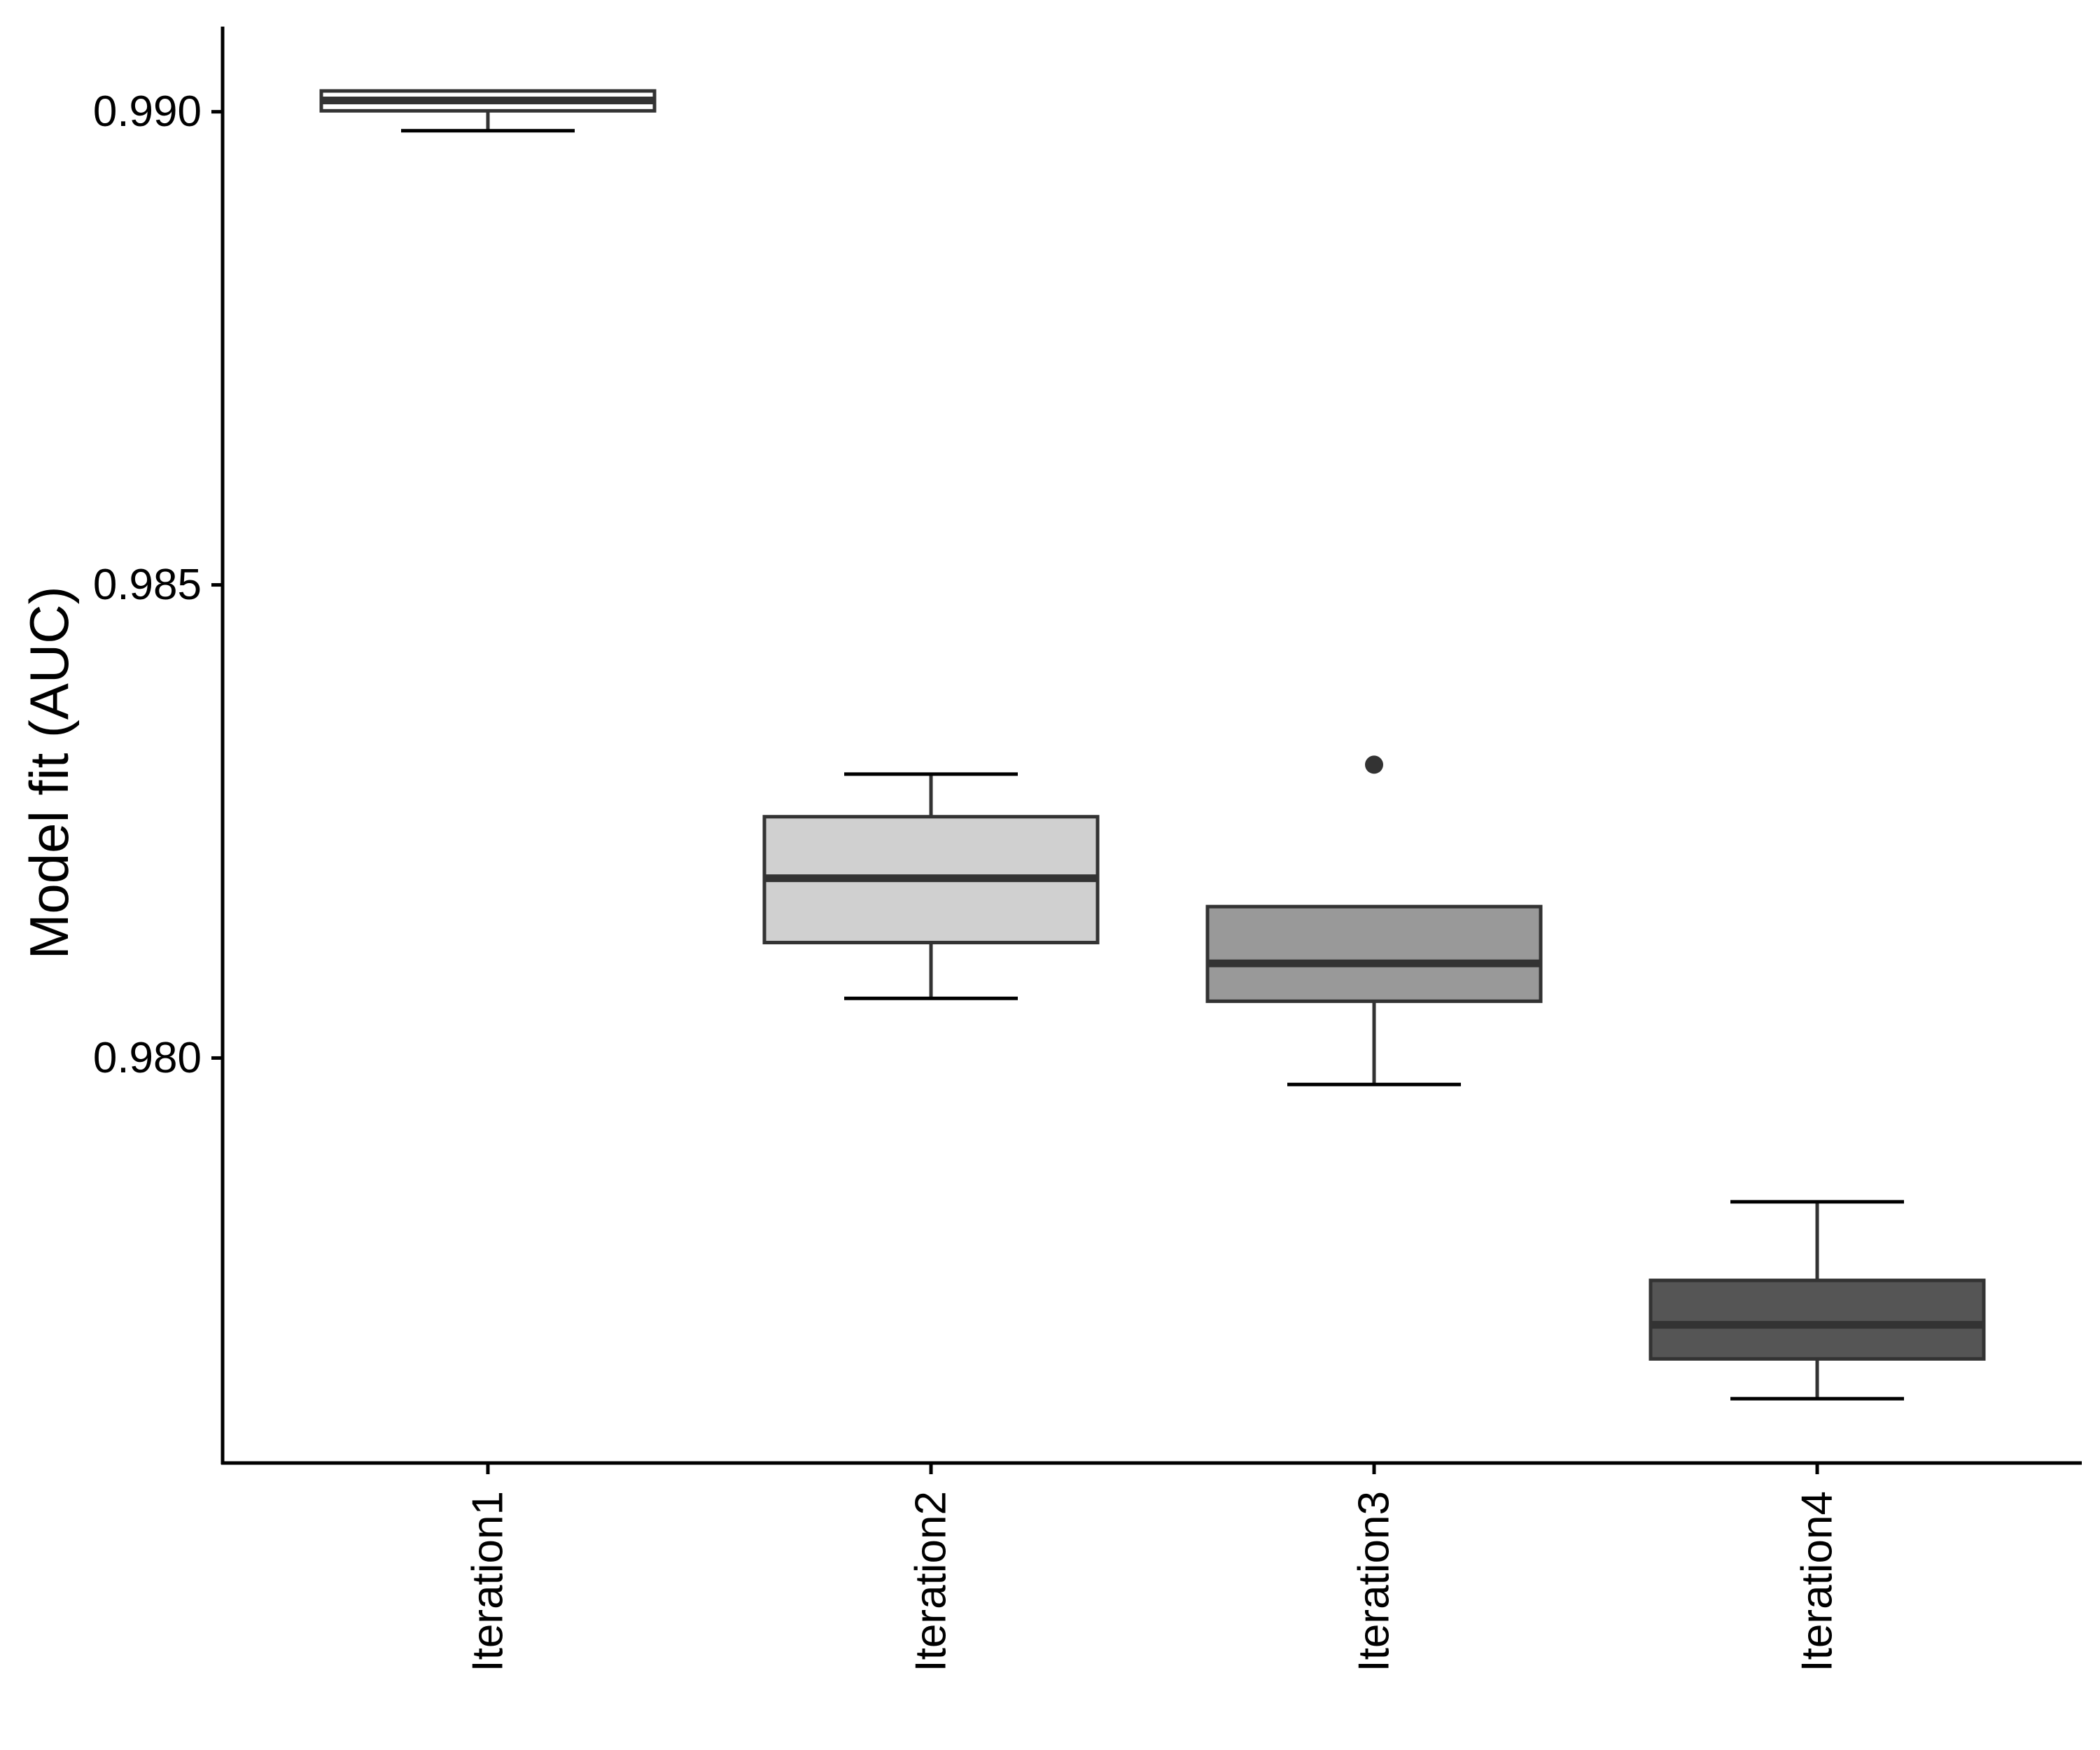 Image resolution: width=2100 pixels, height=1750 pixels. I want to click on y-axis-title: Model fit (AUC), so click(49, 772).